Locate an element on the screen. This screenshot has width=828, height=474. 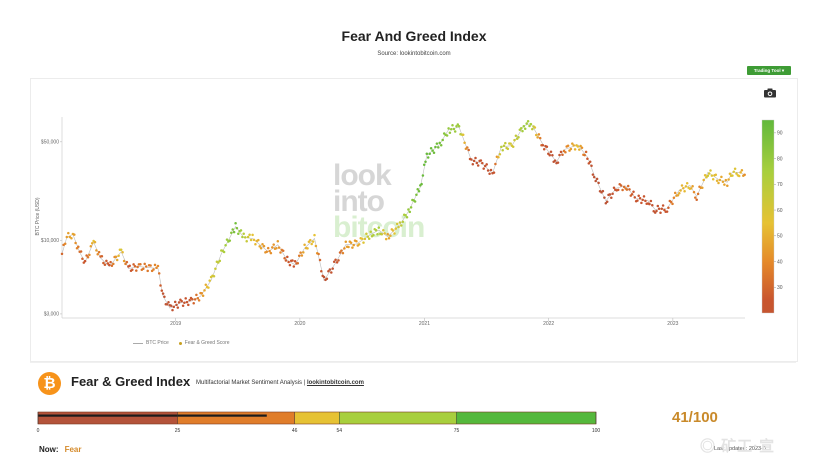
y-tick-label: $3,000 is located at coordinates (52, 315).